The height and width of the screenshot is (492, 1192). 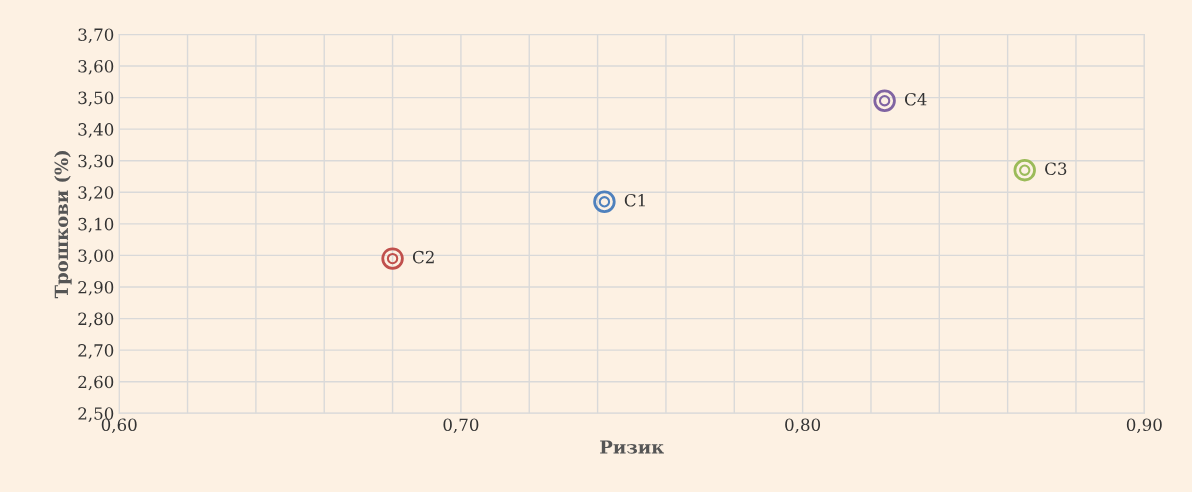 What do you see at coordinates (1144, 426) in the screenshot?
I see `x-tick-label: 0,90` at bounding box center [1144, 426].